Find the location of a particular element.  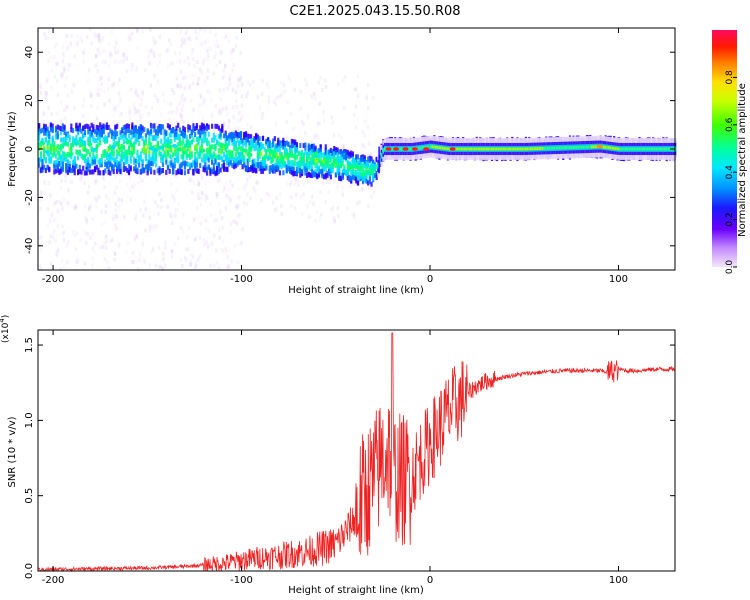

colorbar-tick-label: 0.0 is located at coordinates (730, 267).